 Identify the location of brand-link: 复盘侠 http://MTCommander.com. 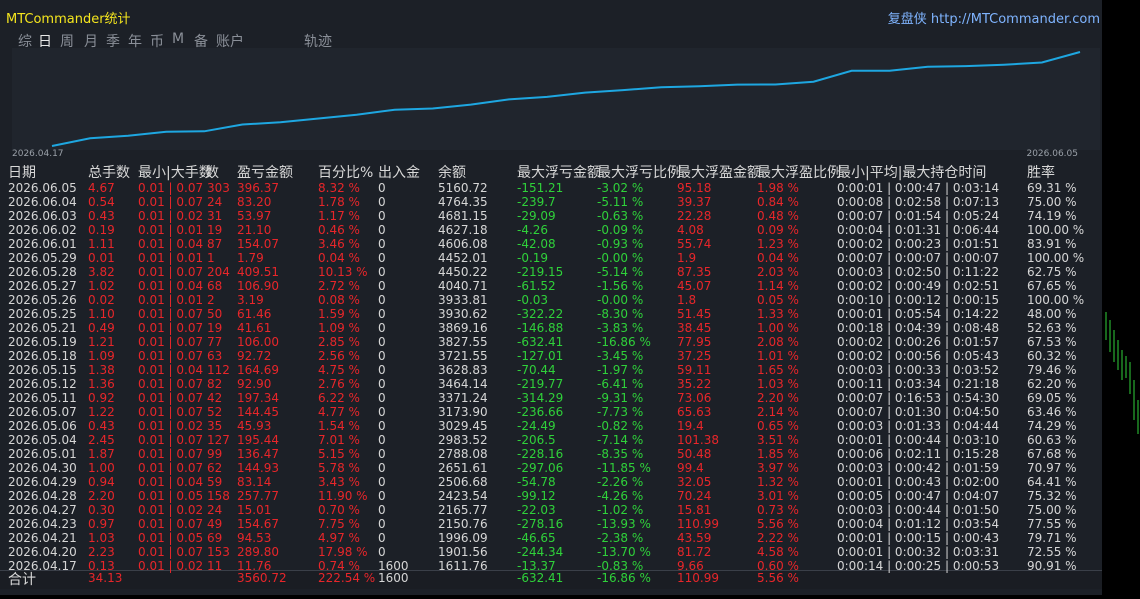
(993, 19).